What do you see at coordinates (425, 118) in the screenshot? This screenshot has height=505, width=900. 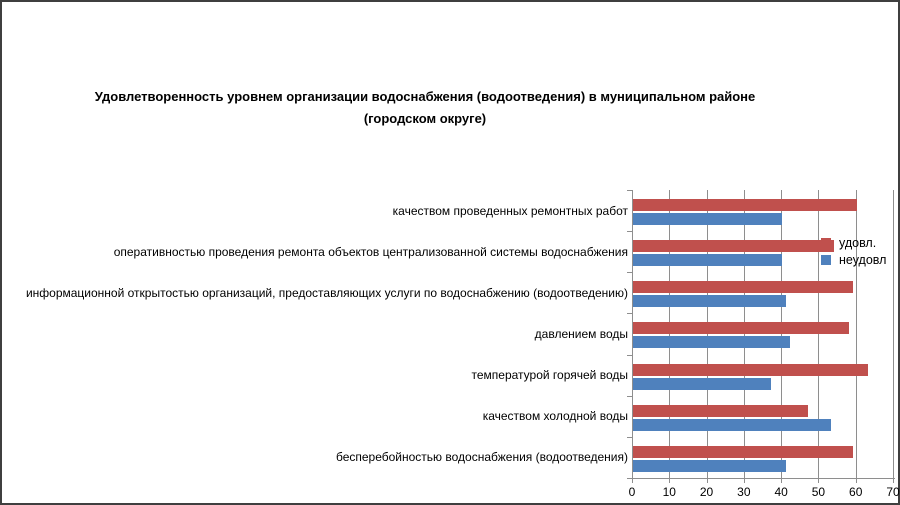 I see `chart-title-line2: (городском округе)` at bounding box center [425, 118].